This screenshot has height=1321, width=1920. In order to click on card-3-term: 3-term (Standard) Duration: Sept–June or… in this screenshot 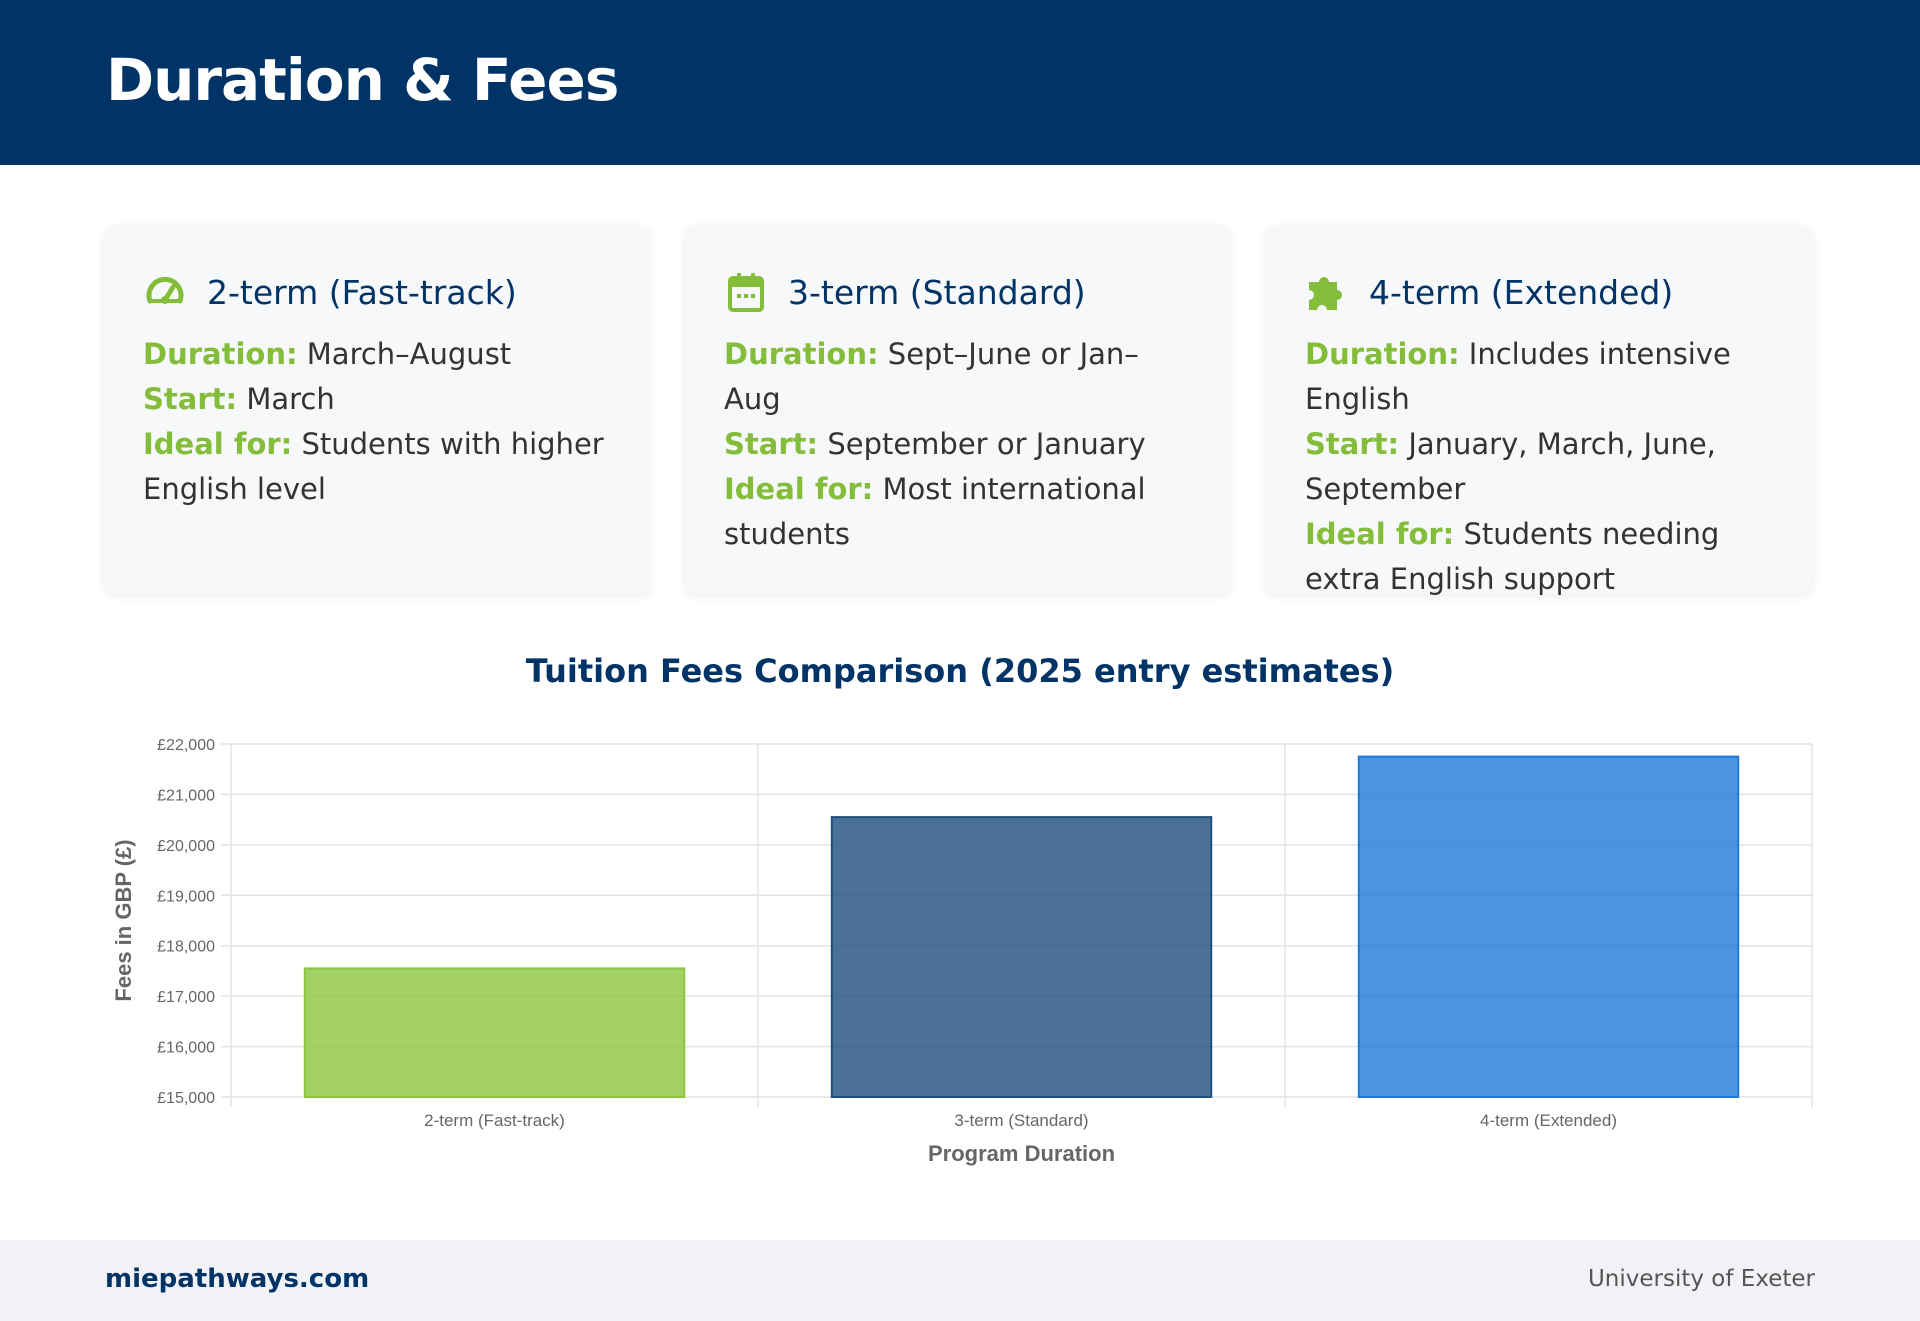, I will do `click(958, 410)`.